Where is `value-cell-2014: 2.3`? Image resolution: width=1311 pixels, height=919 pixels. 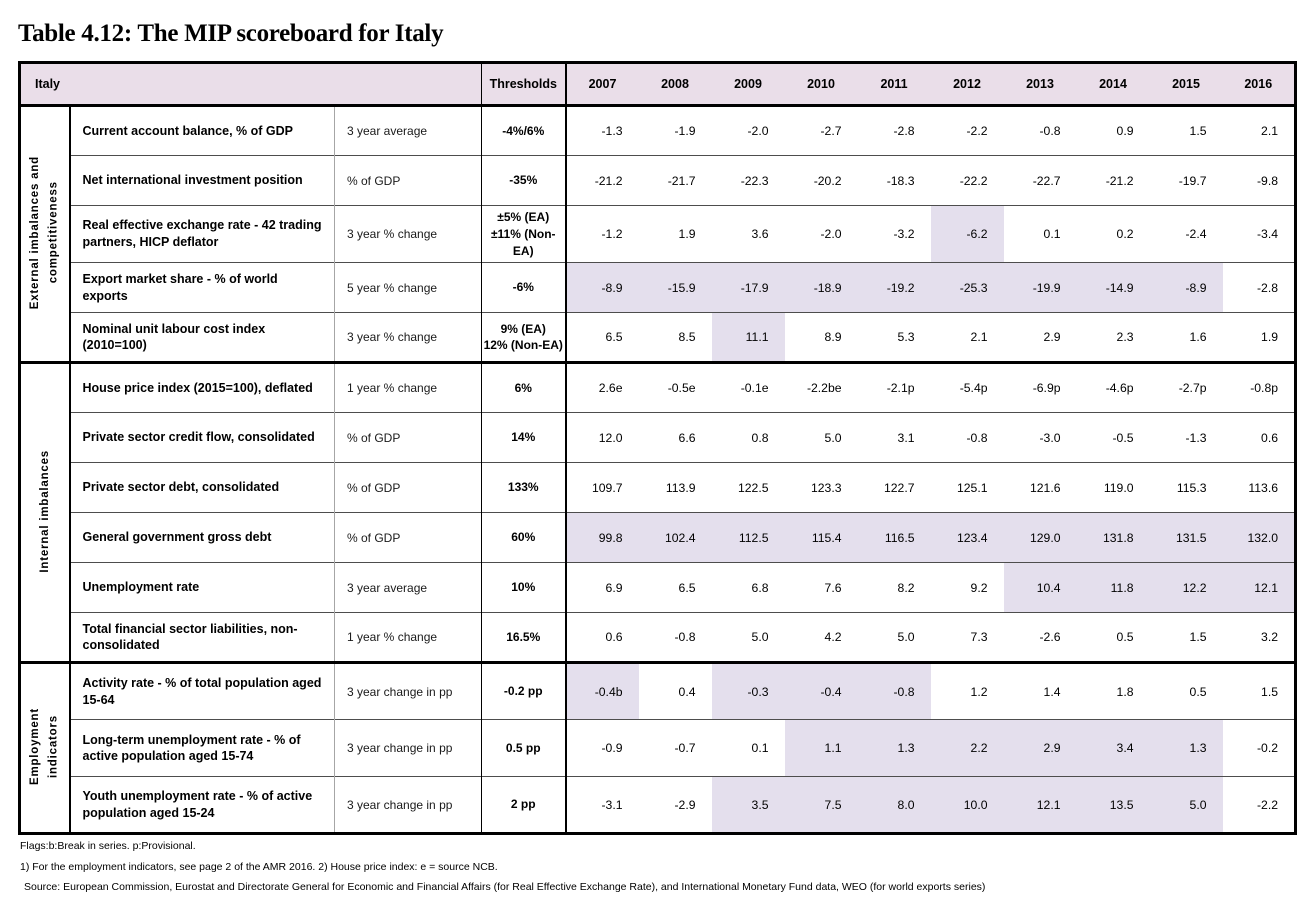
value-cell-2014: 2.3 is located at coordinates (1113, 337).